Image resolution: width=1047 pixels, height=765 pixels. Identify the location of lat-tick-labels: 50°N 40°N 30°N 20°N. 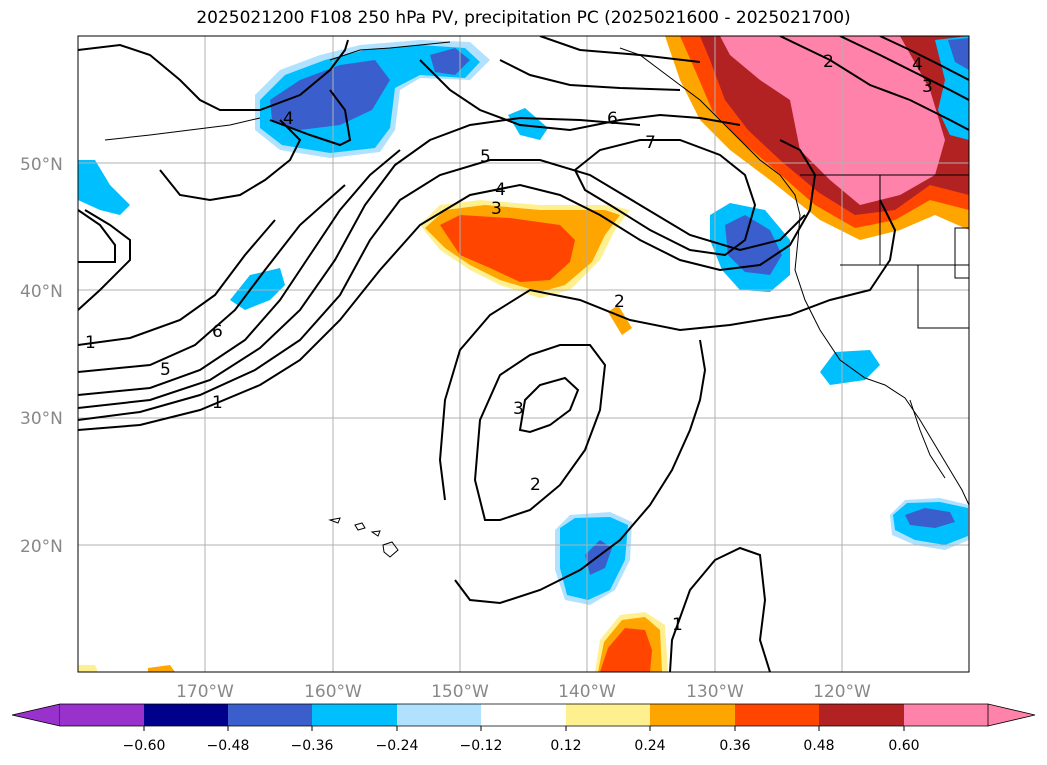
(41, 356).